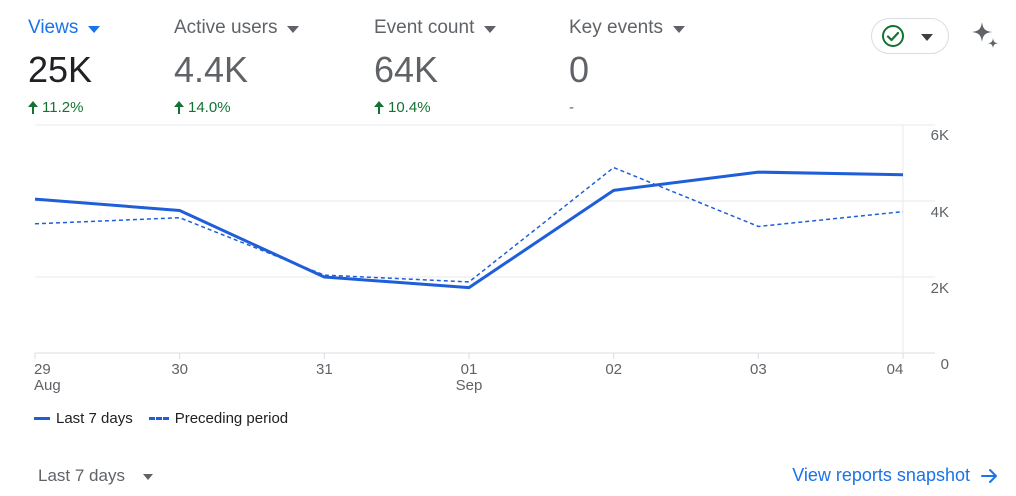 The image size is (1016, 496). What do you see at coordinates (42, 369) in the screenshot?
I see `x-tick-label: 29` at bounding box center [42, 369].